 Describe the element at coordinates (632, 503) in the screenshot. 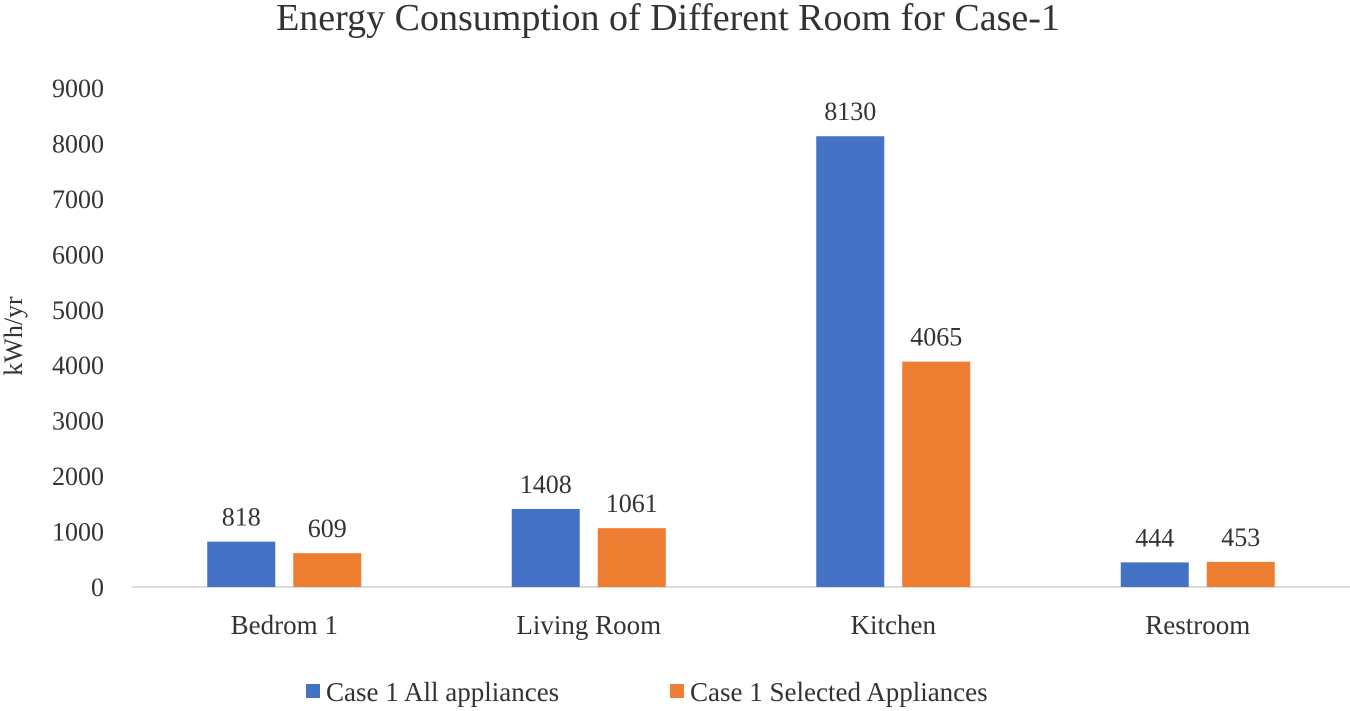

I see `data-label: 1061` at that location.